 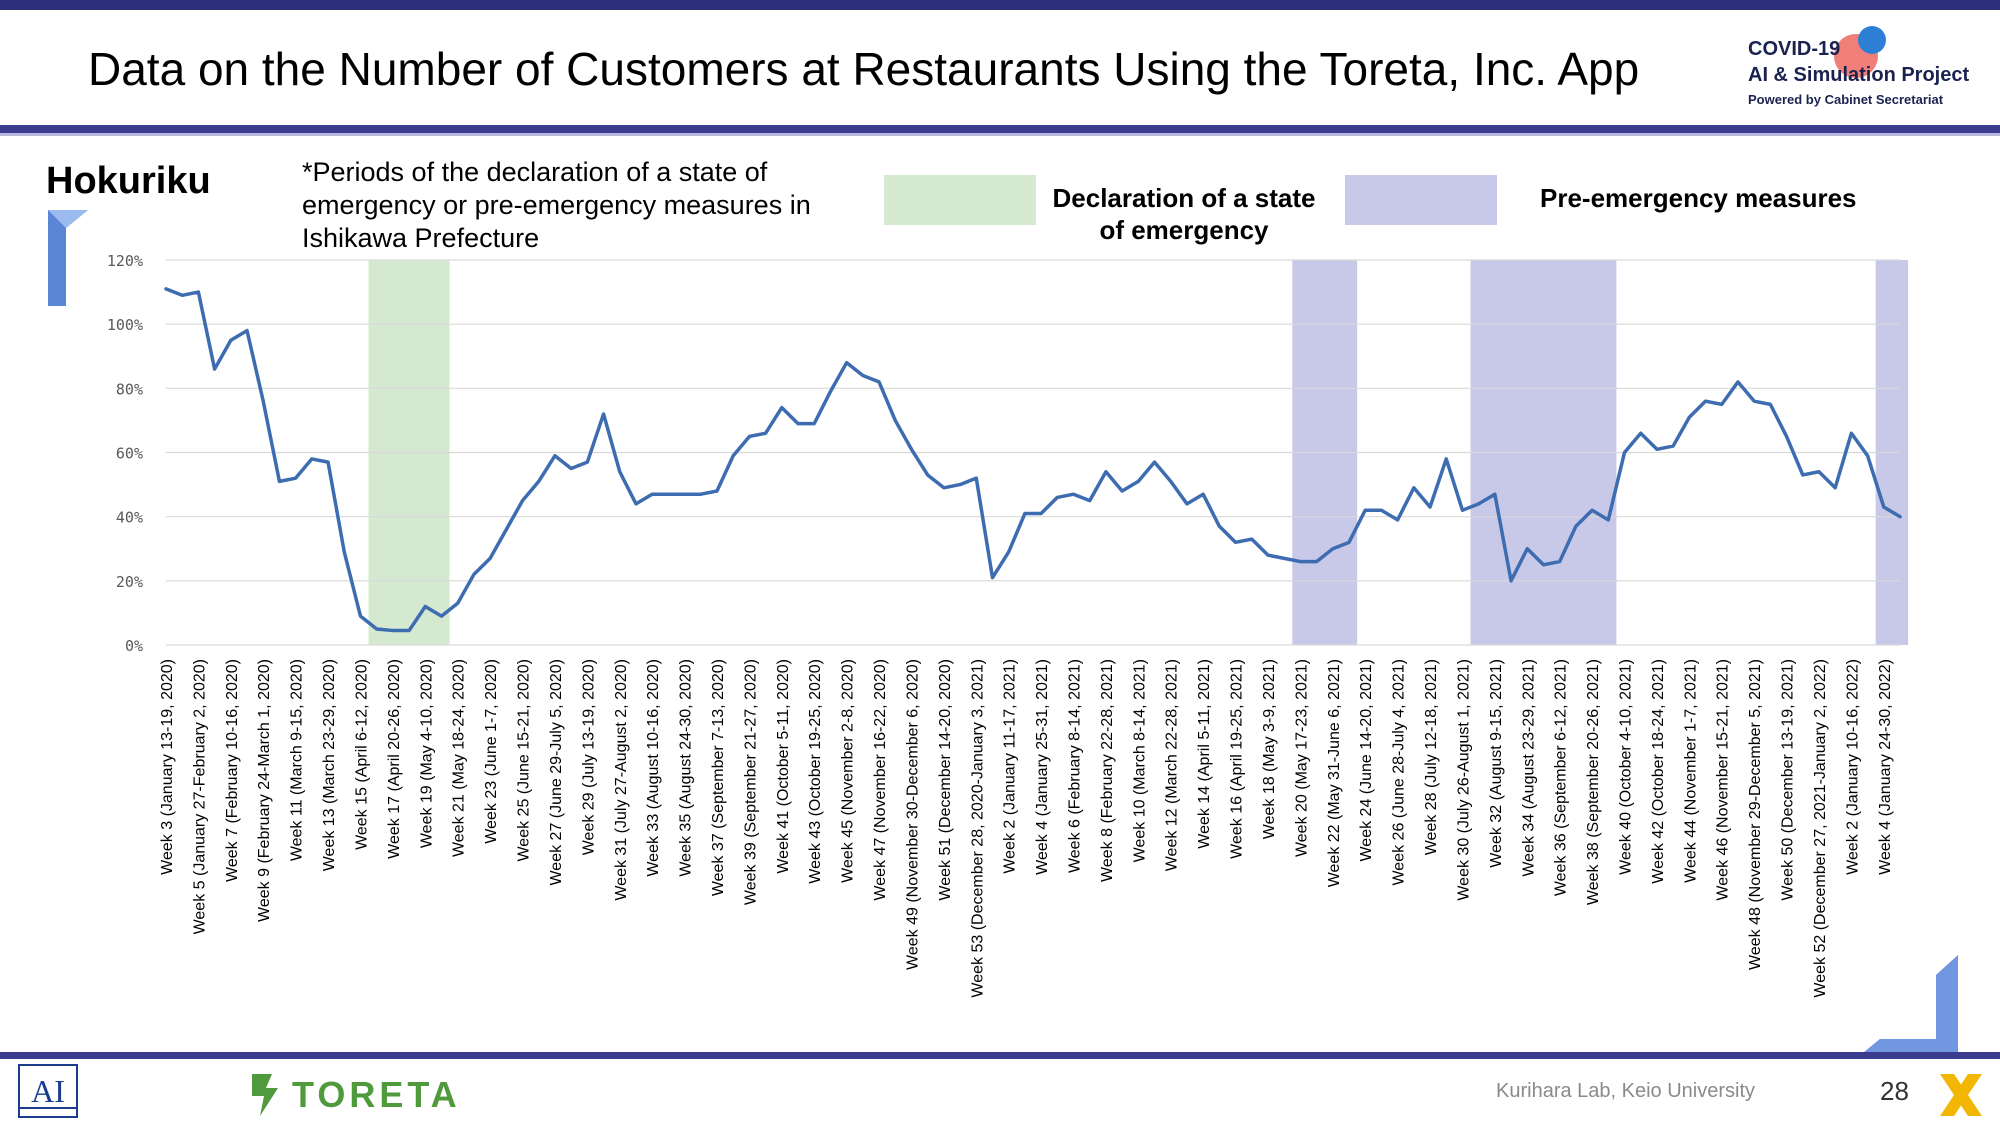 What do you see at coordinates (1859, 75) in the screenshot?
I see `logo-line-2: AI & Simulation Project` at bounding box center [1859, 75].